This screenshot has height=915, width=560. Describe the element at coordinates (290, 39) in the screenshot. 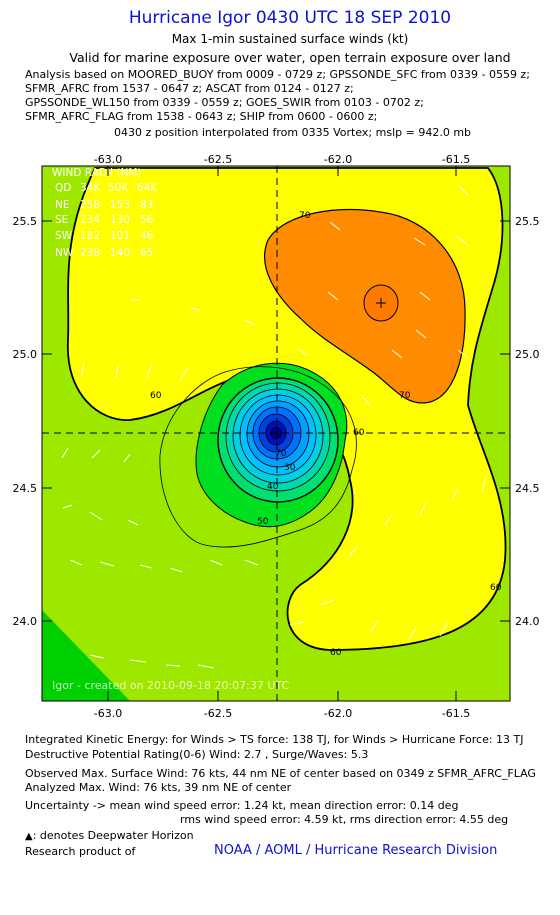

I see `subtitle: Max 1-min sustained surface winds (kt)` at that location.